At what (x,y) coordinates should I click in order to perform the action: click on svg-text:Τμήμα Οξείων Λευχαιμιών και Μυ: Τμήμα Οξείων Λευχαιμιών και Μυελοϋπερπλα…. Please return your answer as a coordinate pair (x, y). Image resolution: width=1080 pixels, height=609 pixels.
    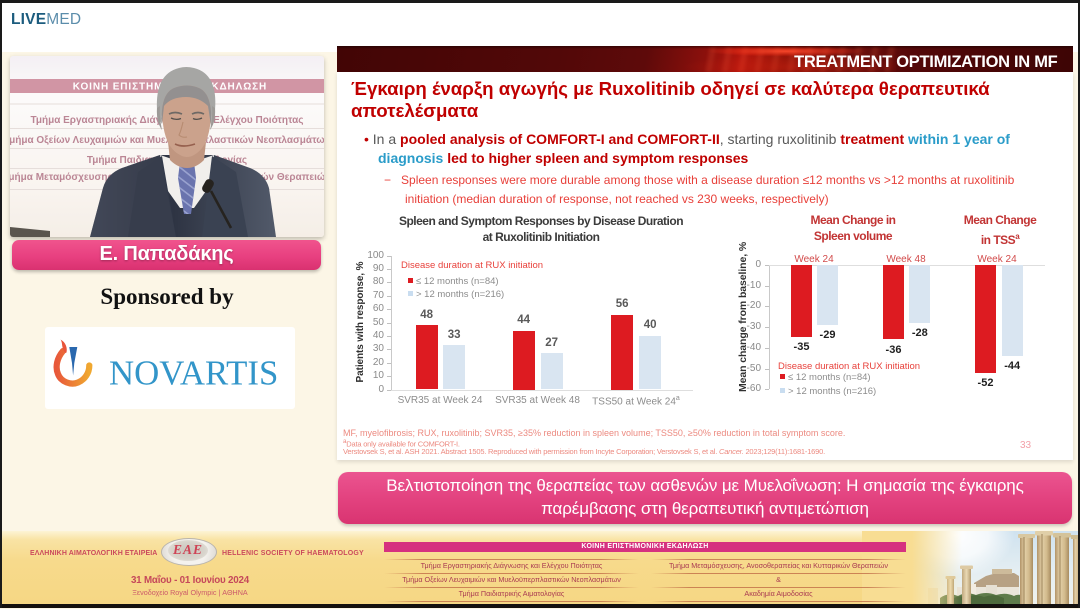
    Looking at the image, I should click on (167, 140).